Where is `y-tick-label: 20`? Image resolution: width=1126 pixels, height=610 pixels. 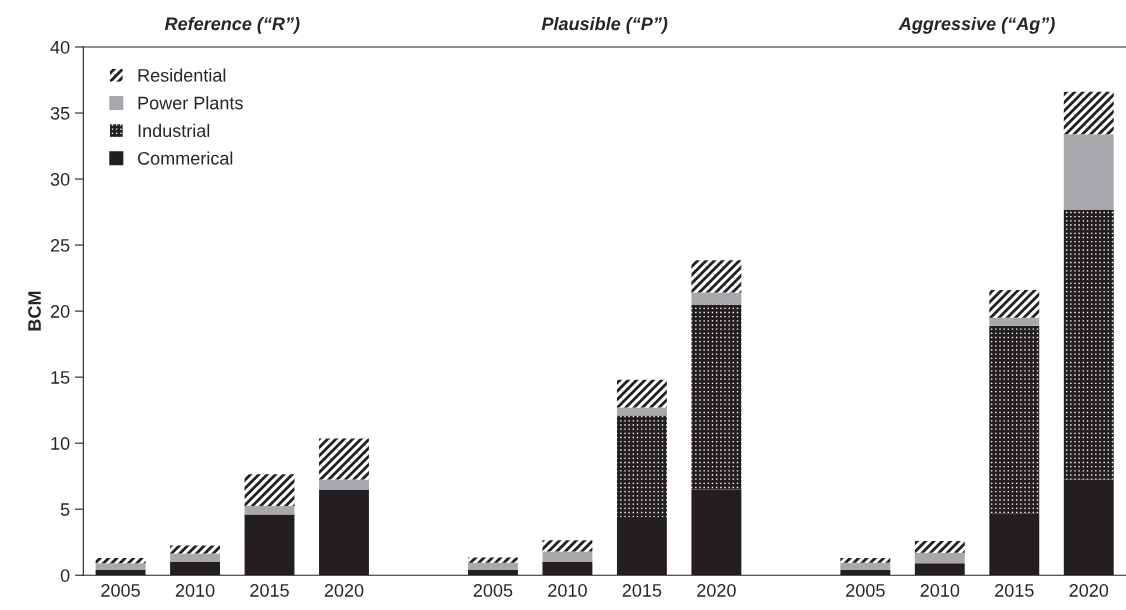
y-tick-label: 20 is located at coordinates (60, 311).